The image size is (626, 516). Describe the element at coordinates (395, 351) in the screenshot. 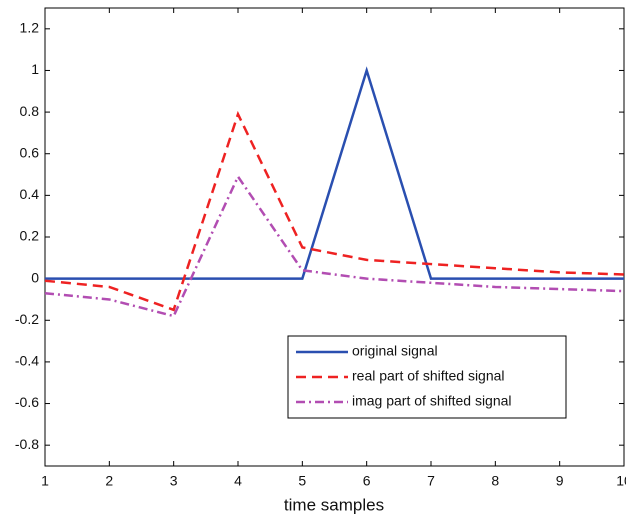

I see `legend-label: original signal` at that location.